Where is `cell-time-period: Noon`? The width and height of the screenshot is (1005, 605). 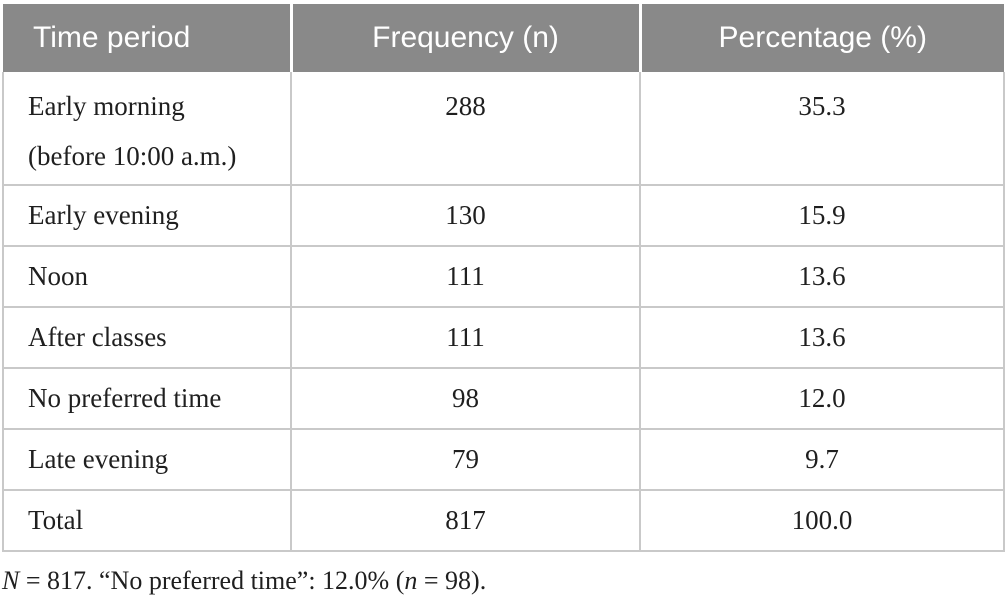
cell-time-period: Noon is located at coordinates (147, 276).